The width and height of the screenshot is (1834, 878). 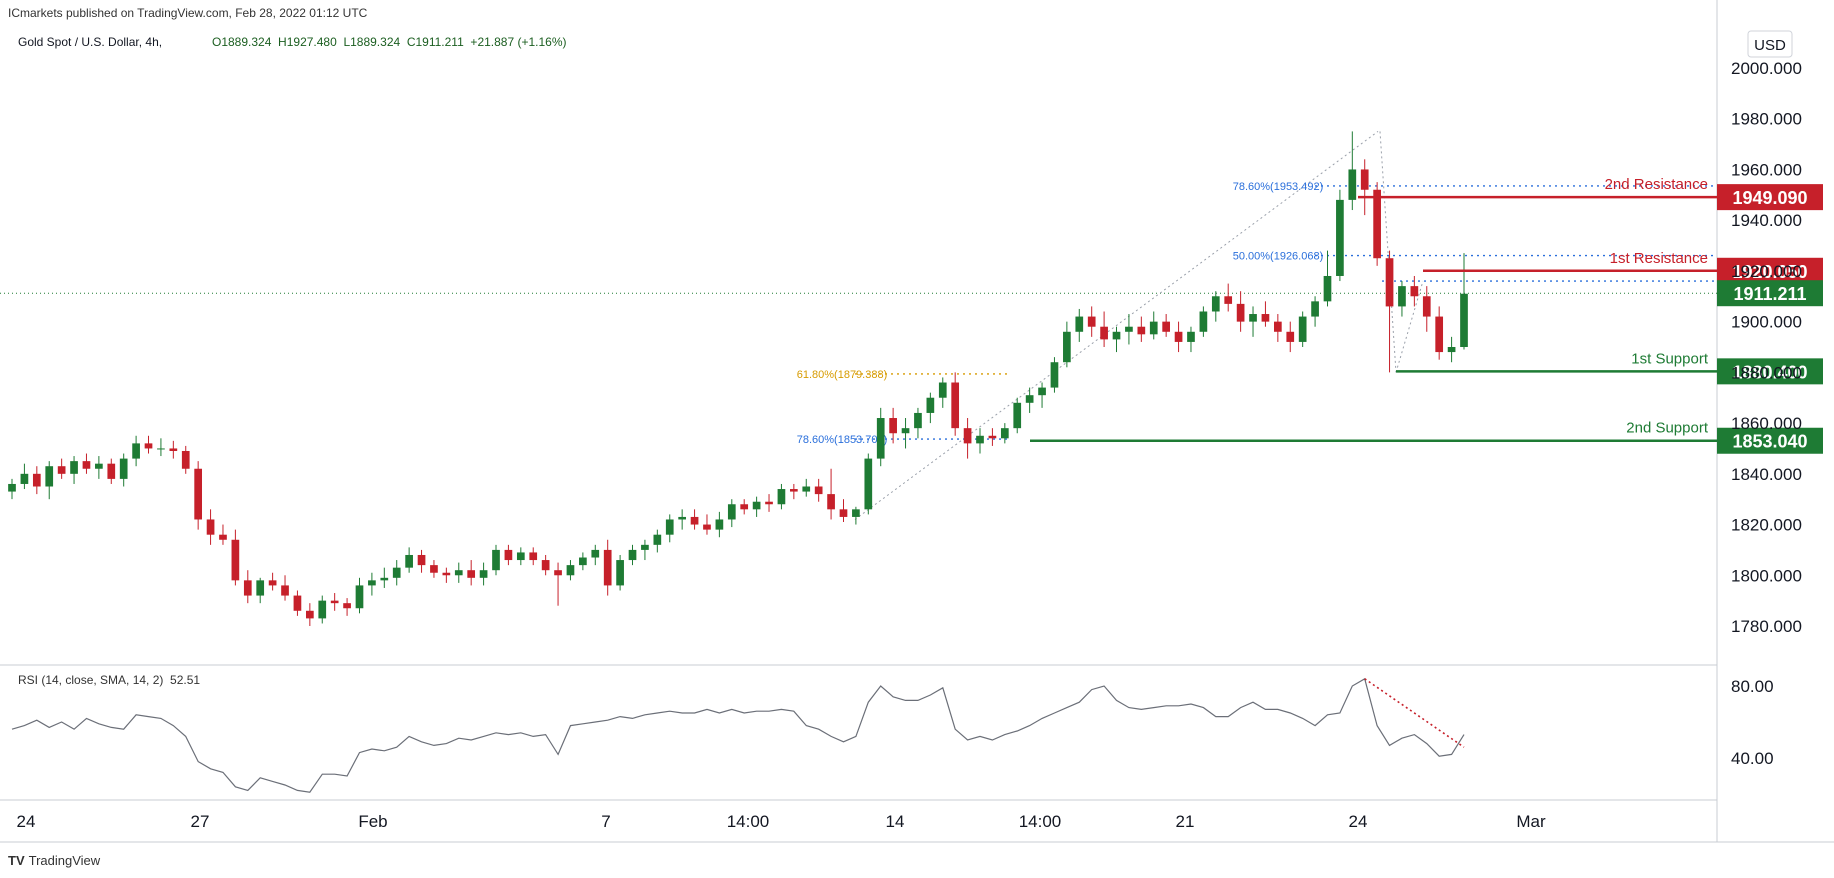 I want to click on time-tick-label: 14, so click(x=895, y=821).